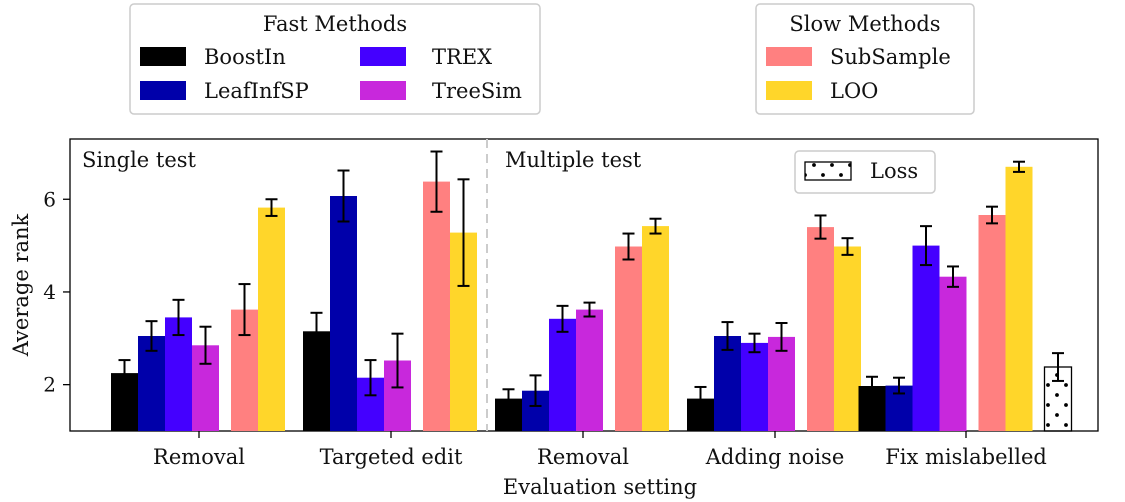 The width and height of the screenshot is (1125, 502). Describe the element at coordinates (383, 56) in the screenshot. I see `legend-swatch-trex` at that location.